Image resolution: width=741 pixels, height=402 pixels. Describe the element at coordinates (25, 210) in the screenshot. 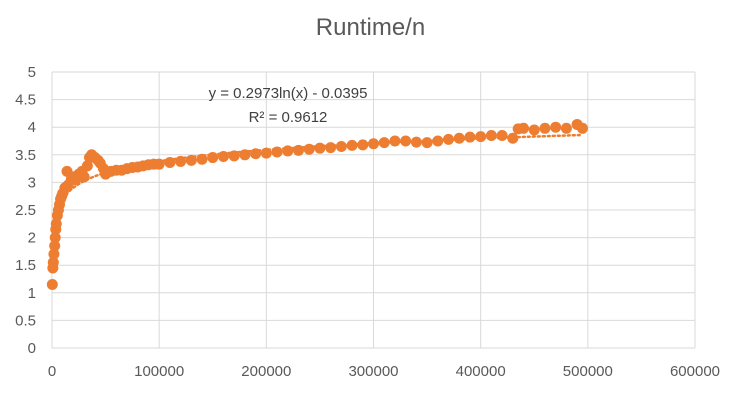

I see `y-tick-label: 2.5` at that location.